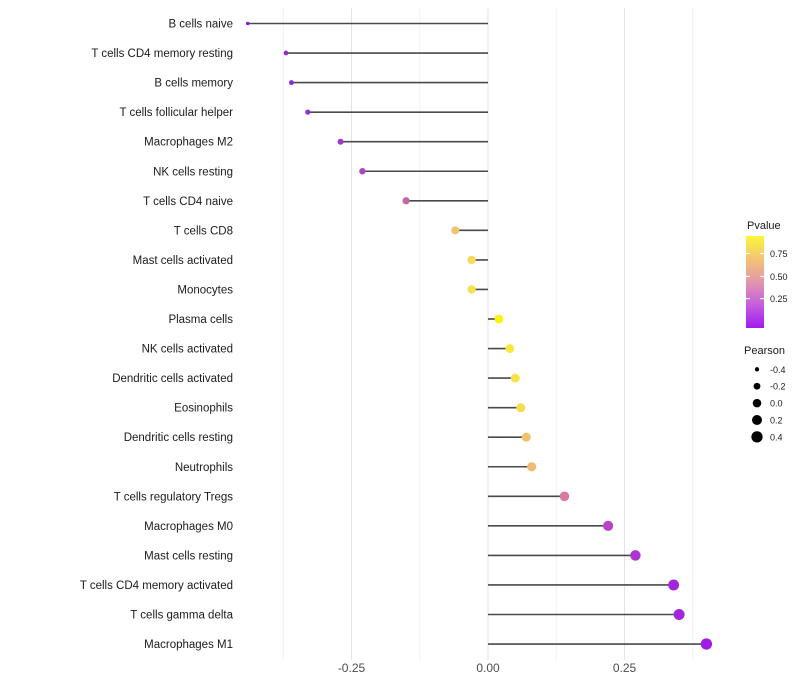 Image resolution: width=800 pixels, height=700 pixels. I want to click on category-label: NK cells activated, so click(187, 350).